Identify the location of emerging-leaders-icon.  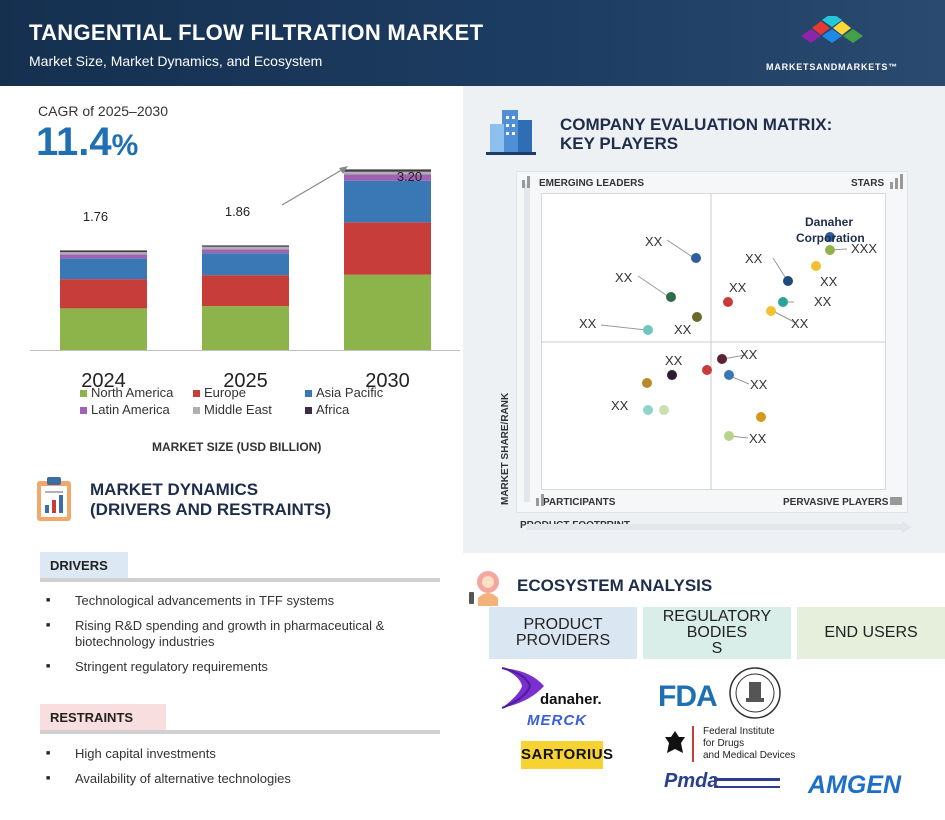
(526, 182).